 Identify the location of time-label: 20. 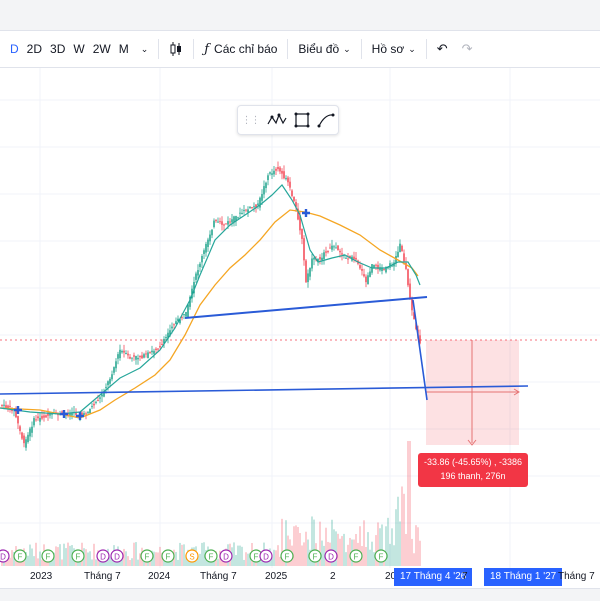
(391, 576).